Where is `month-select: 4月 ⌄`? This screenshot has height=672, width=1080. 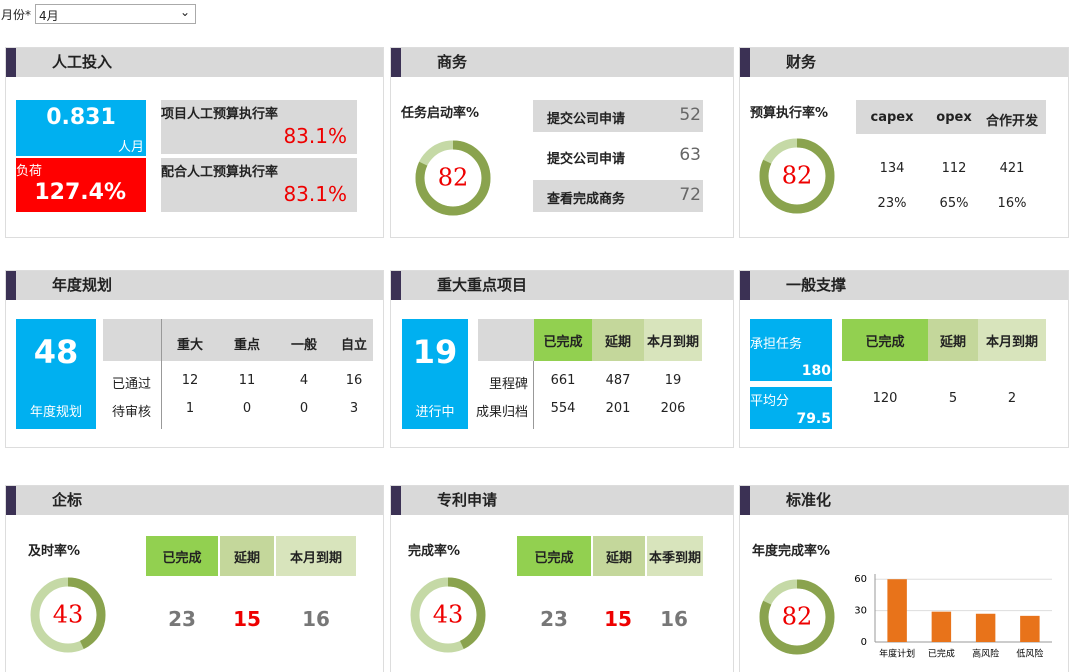
month-select: 4月 ⌄ is located at coordinates (115, 14).